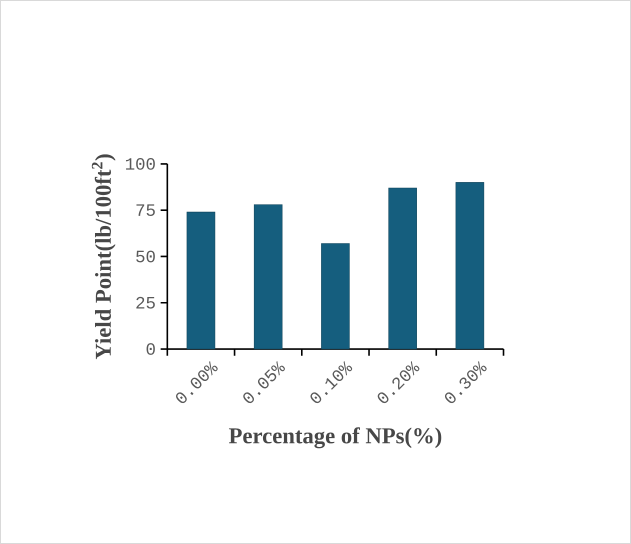 Image resolution: width=631 pixels, height=544 pixels. What do you see at coordinates (145, 256) in the screenshot?
I see `y-tick-label: 50` at bounding box center [145, 256].